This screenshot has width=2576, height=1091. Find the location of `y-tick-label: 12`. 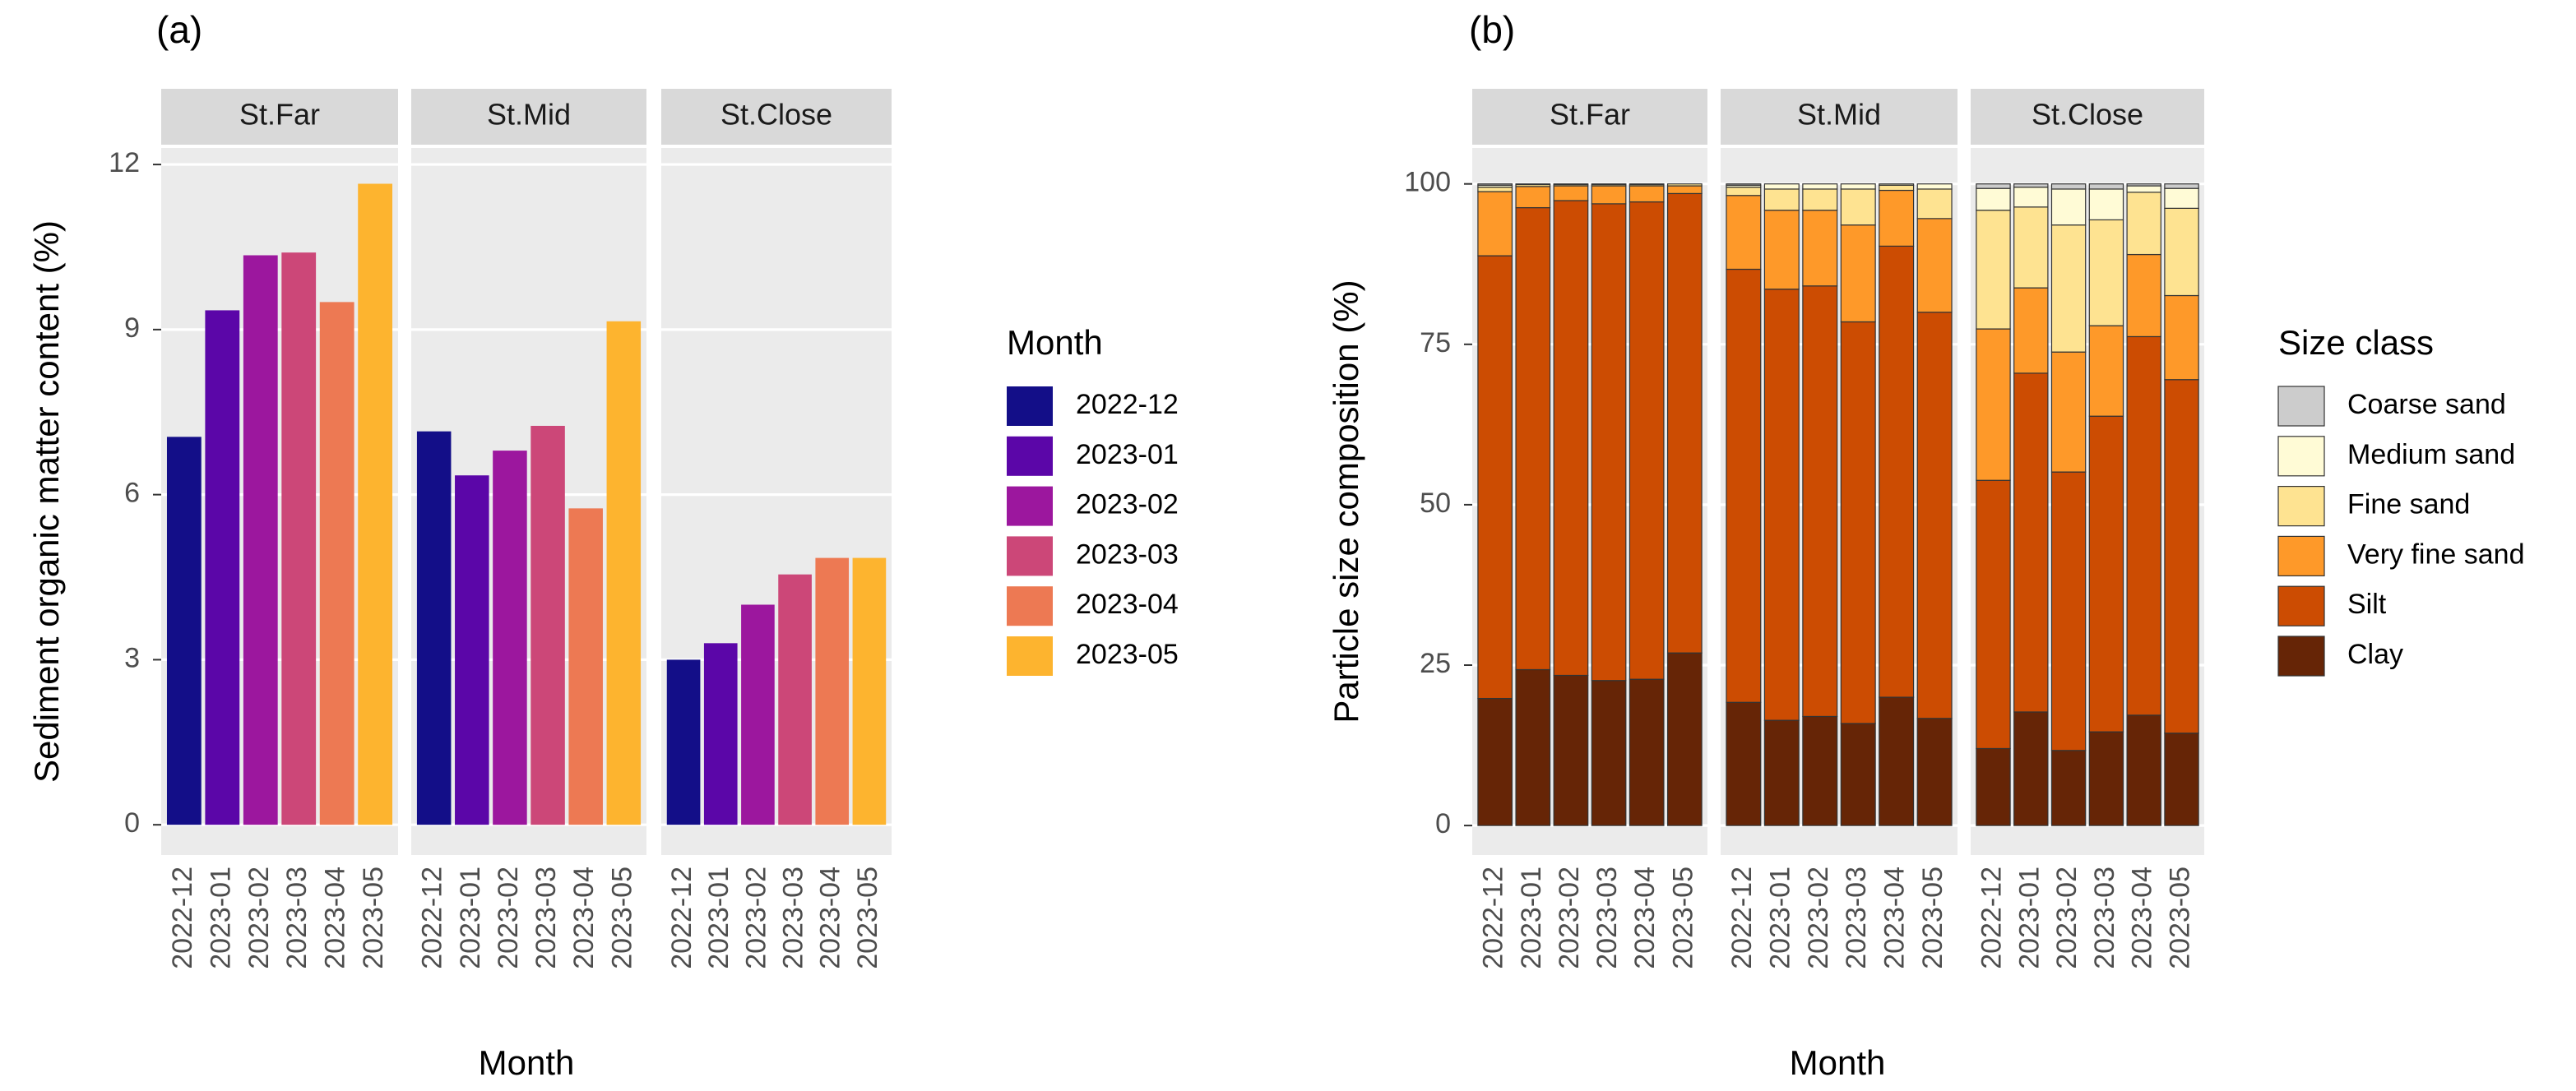

y-tick-label: 12 is located at coordinates (125, 163).